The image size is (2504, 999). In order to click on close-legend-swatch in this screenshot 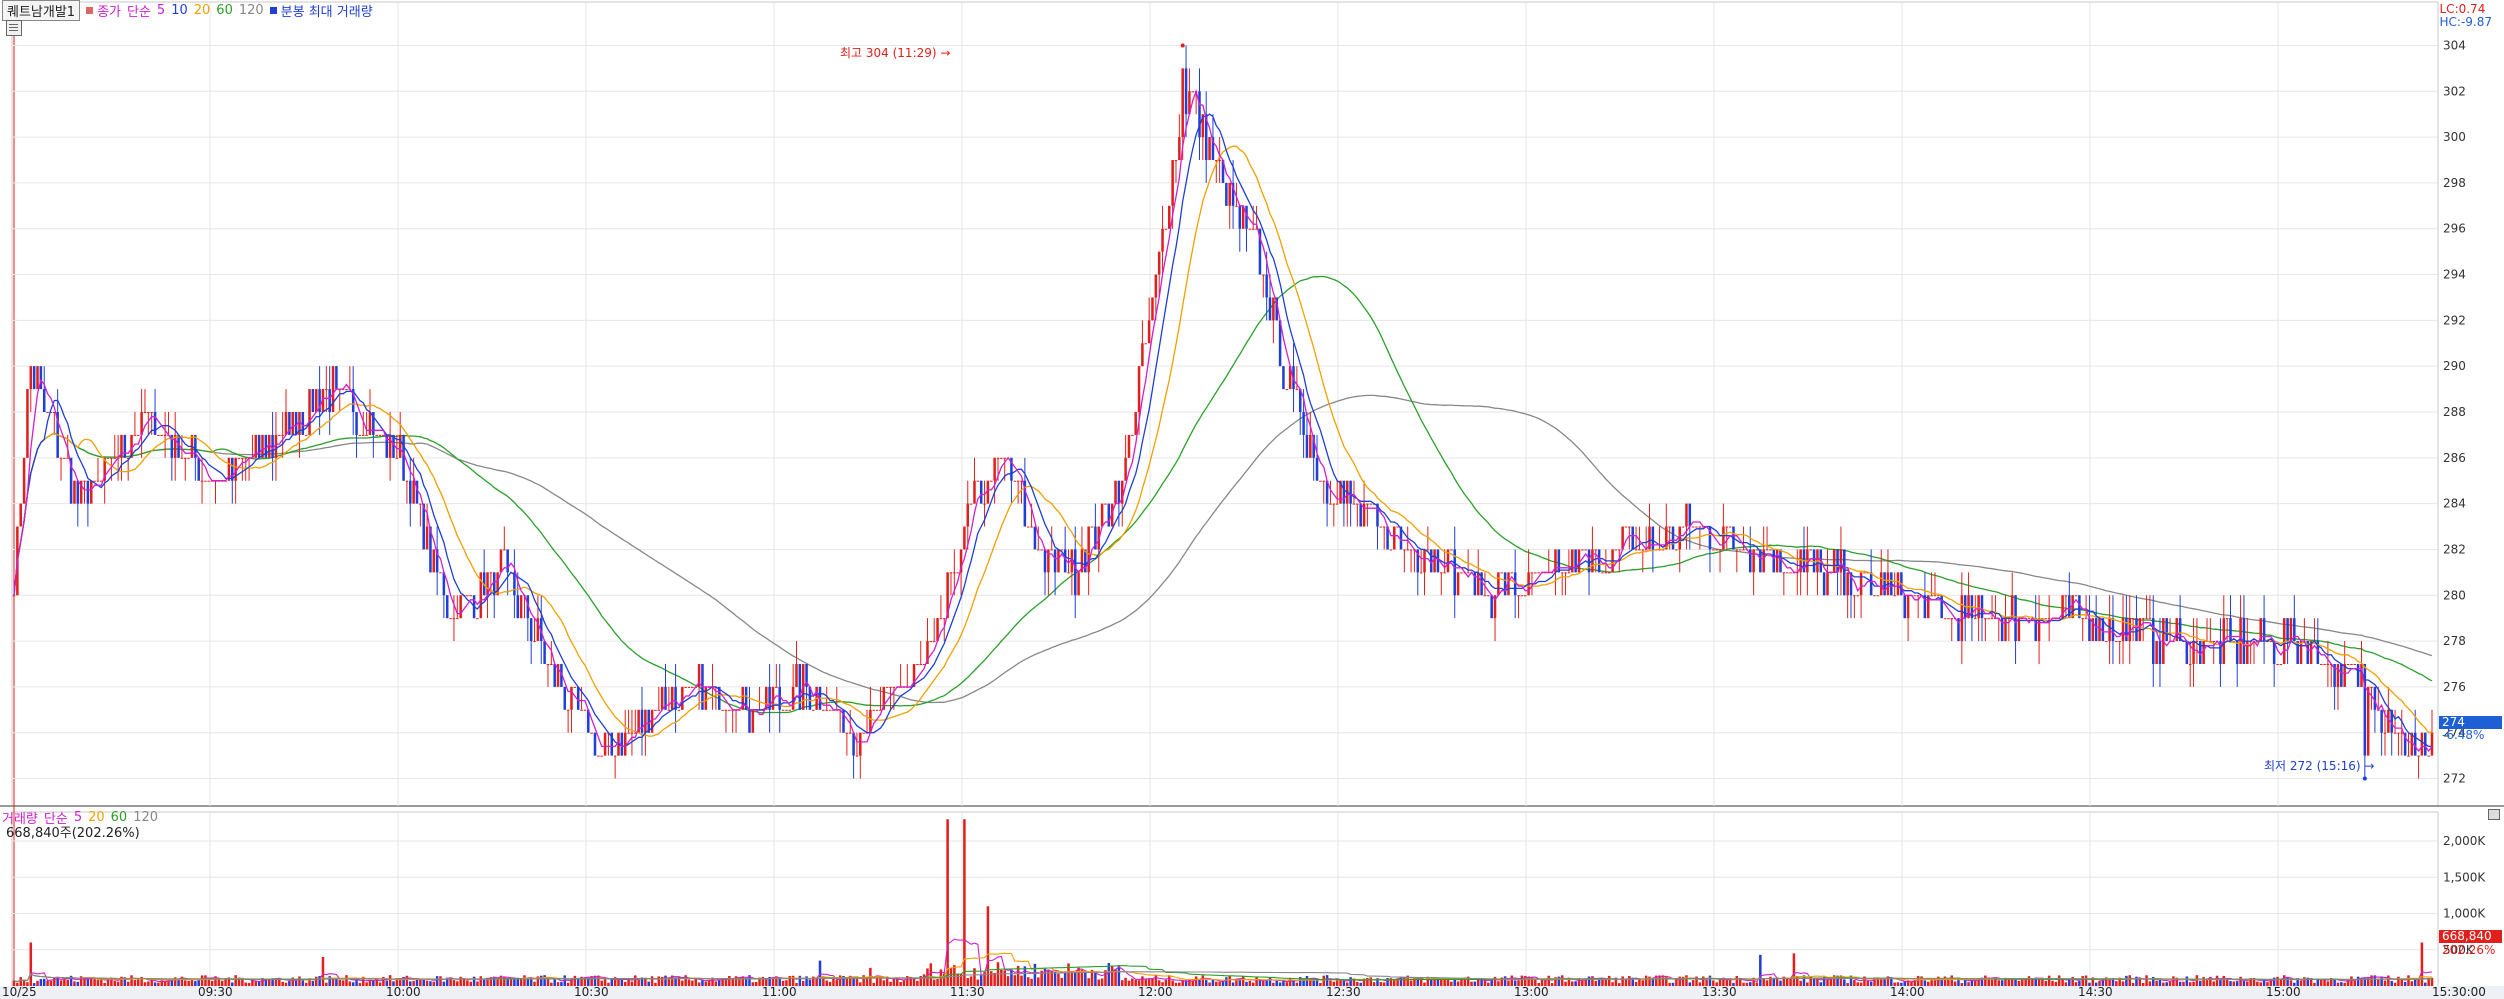, I will do `click(90, 10)`.